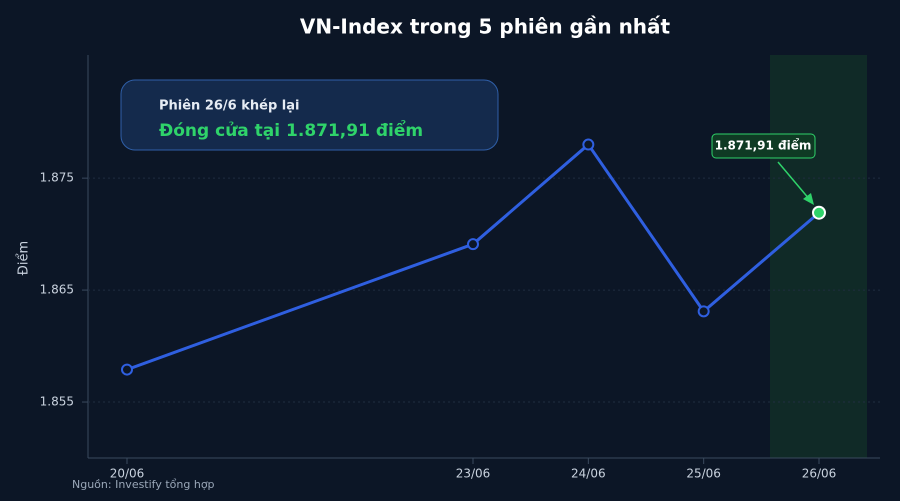  I want to click on source: Nguồn: Investify tổng hợp, so click(143, 484).